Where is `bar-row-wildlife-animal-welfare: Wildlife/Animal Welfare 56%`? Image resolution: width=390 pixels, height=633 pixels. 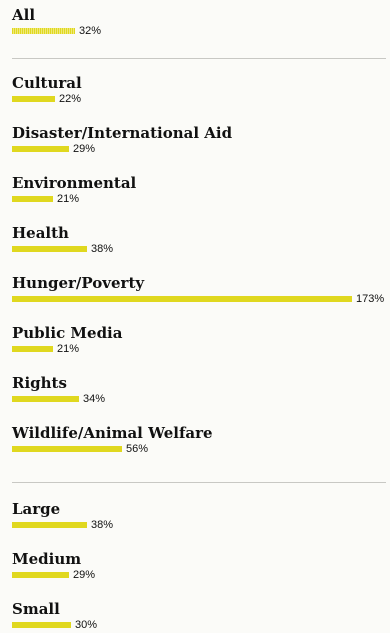
bar-row-wildlife-animal-welfare: Wildlife/Animal Welfare 56% is located at coordinates (195, 444).